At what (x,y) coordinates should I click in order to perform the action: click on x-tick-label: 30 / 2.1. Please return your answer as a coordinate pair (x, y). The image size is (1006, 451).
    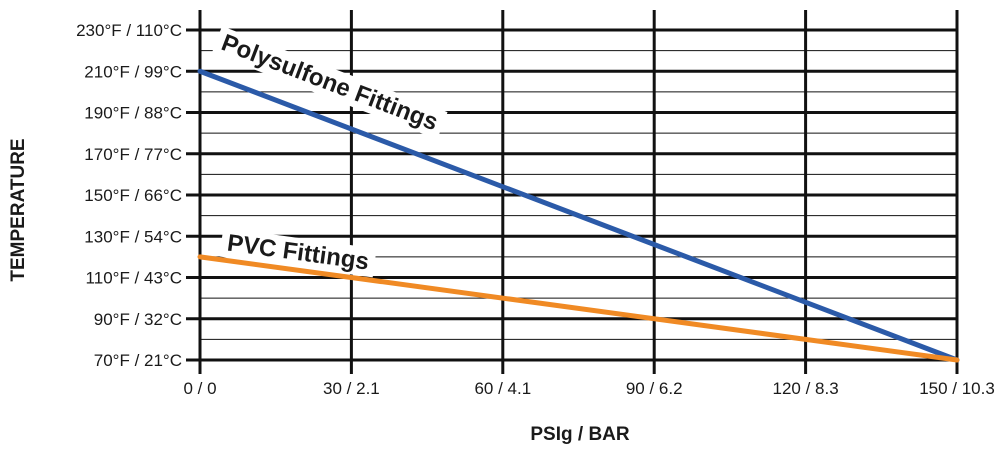
    Looking at the image, I should click on (351, 388).